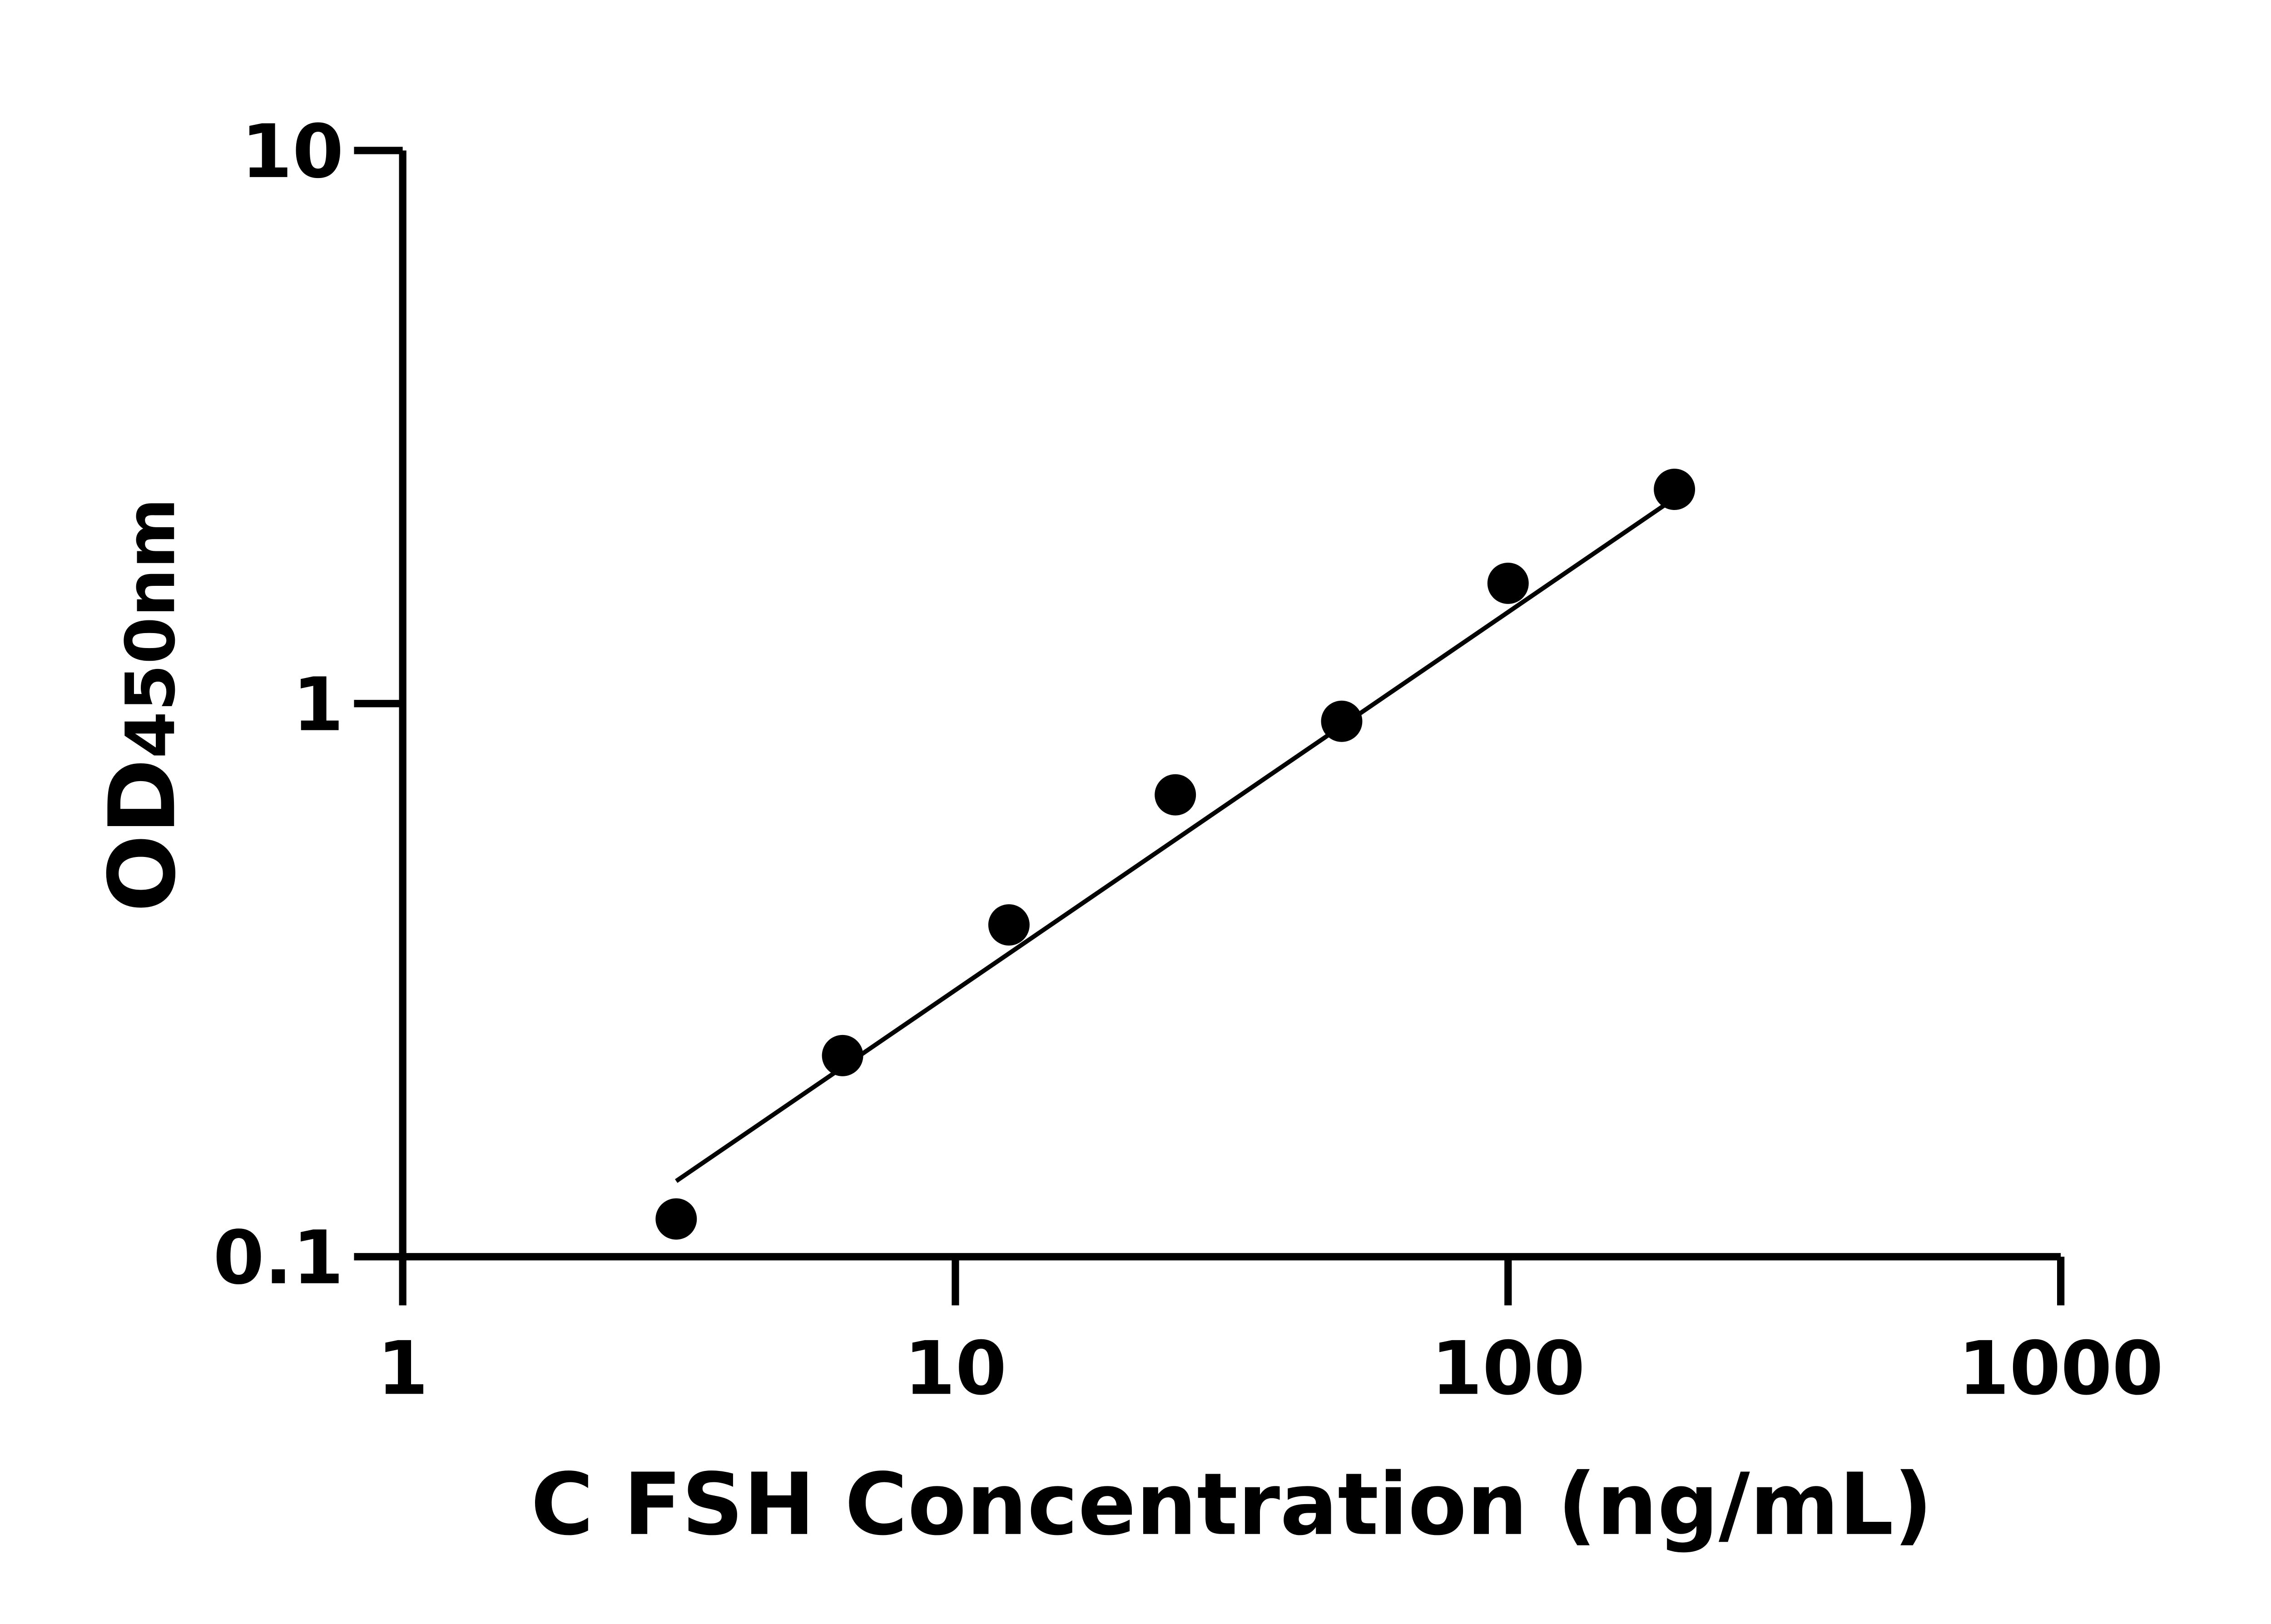 The image size is (2271, 1624). Describe the element at coordinates (150, 628) in the screenshot. I see `y-axis-title-sub: 450nm` at that location.